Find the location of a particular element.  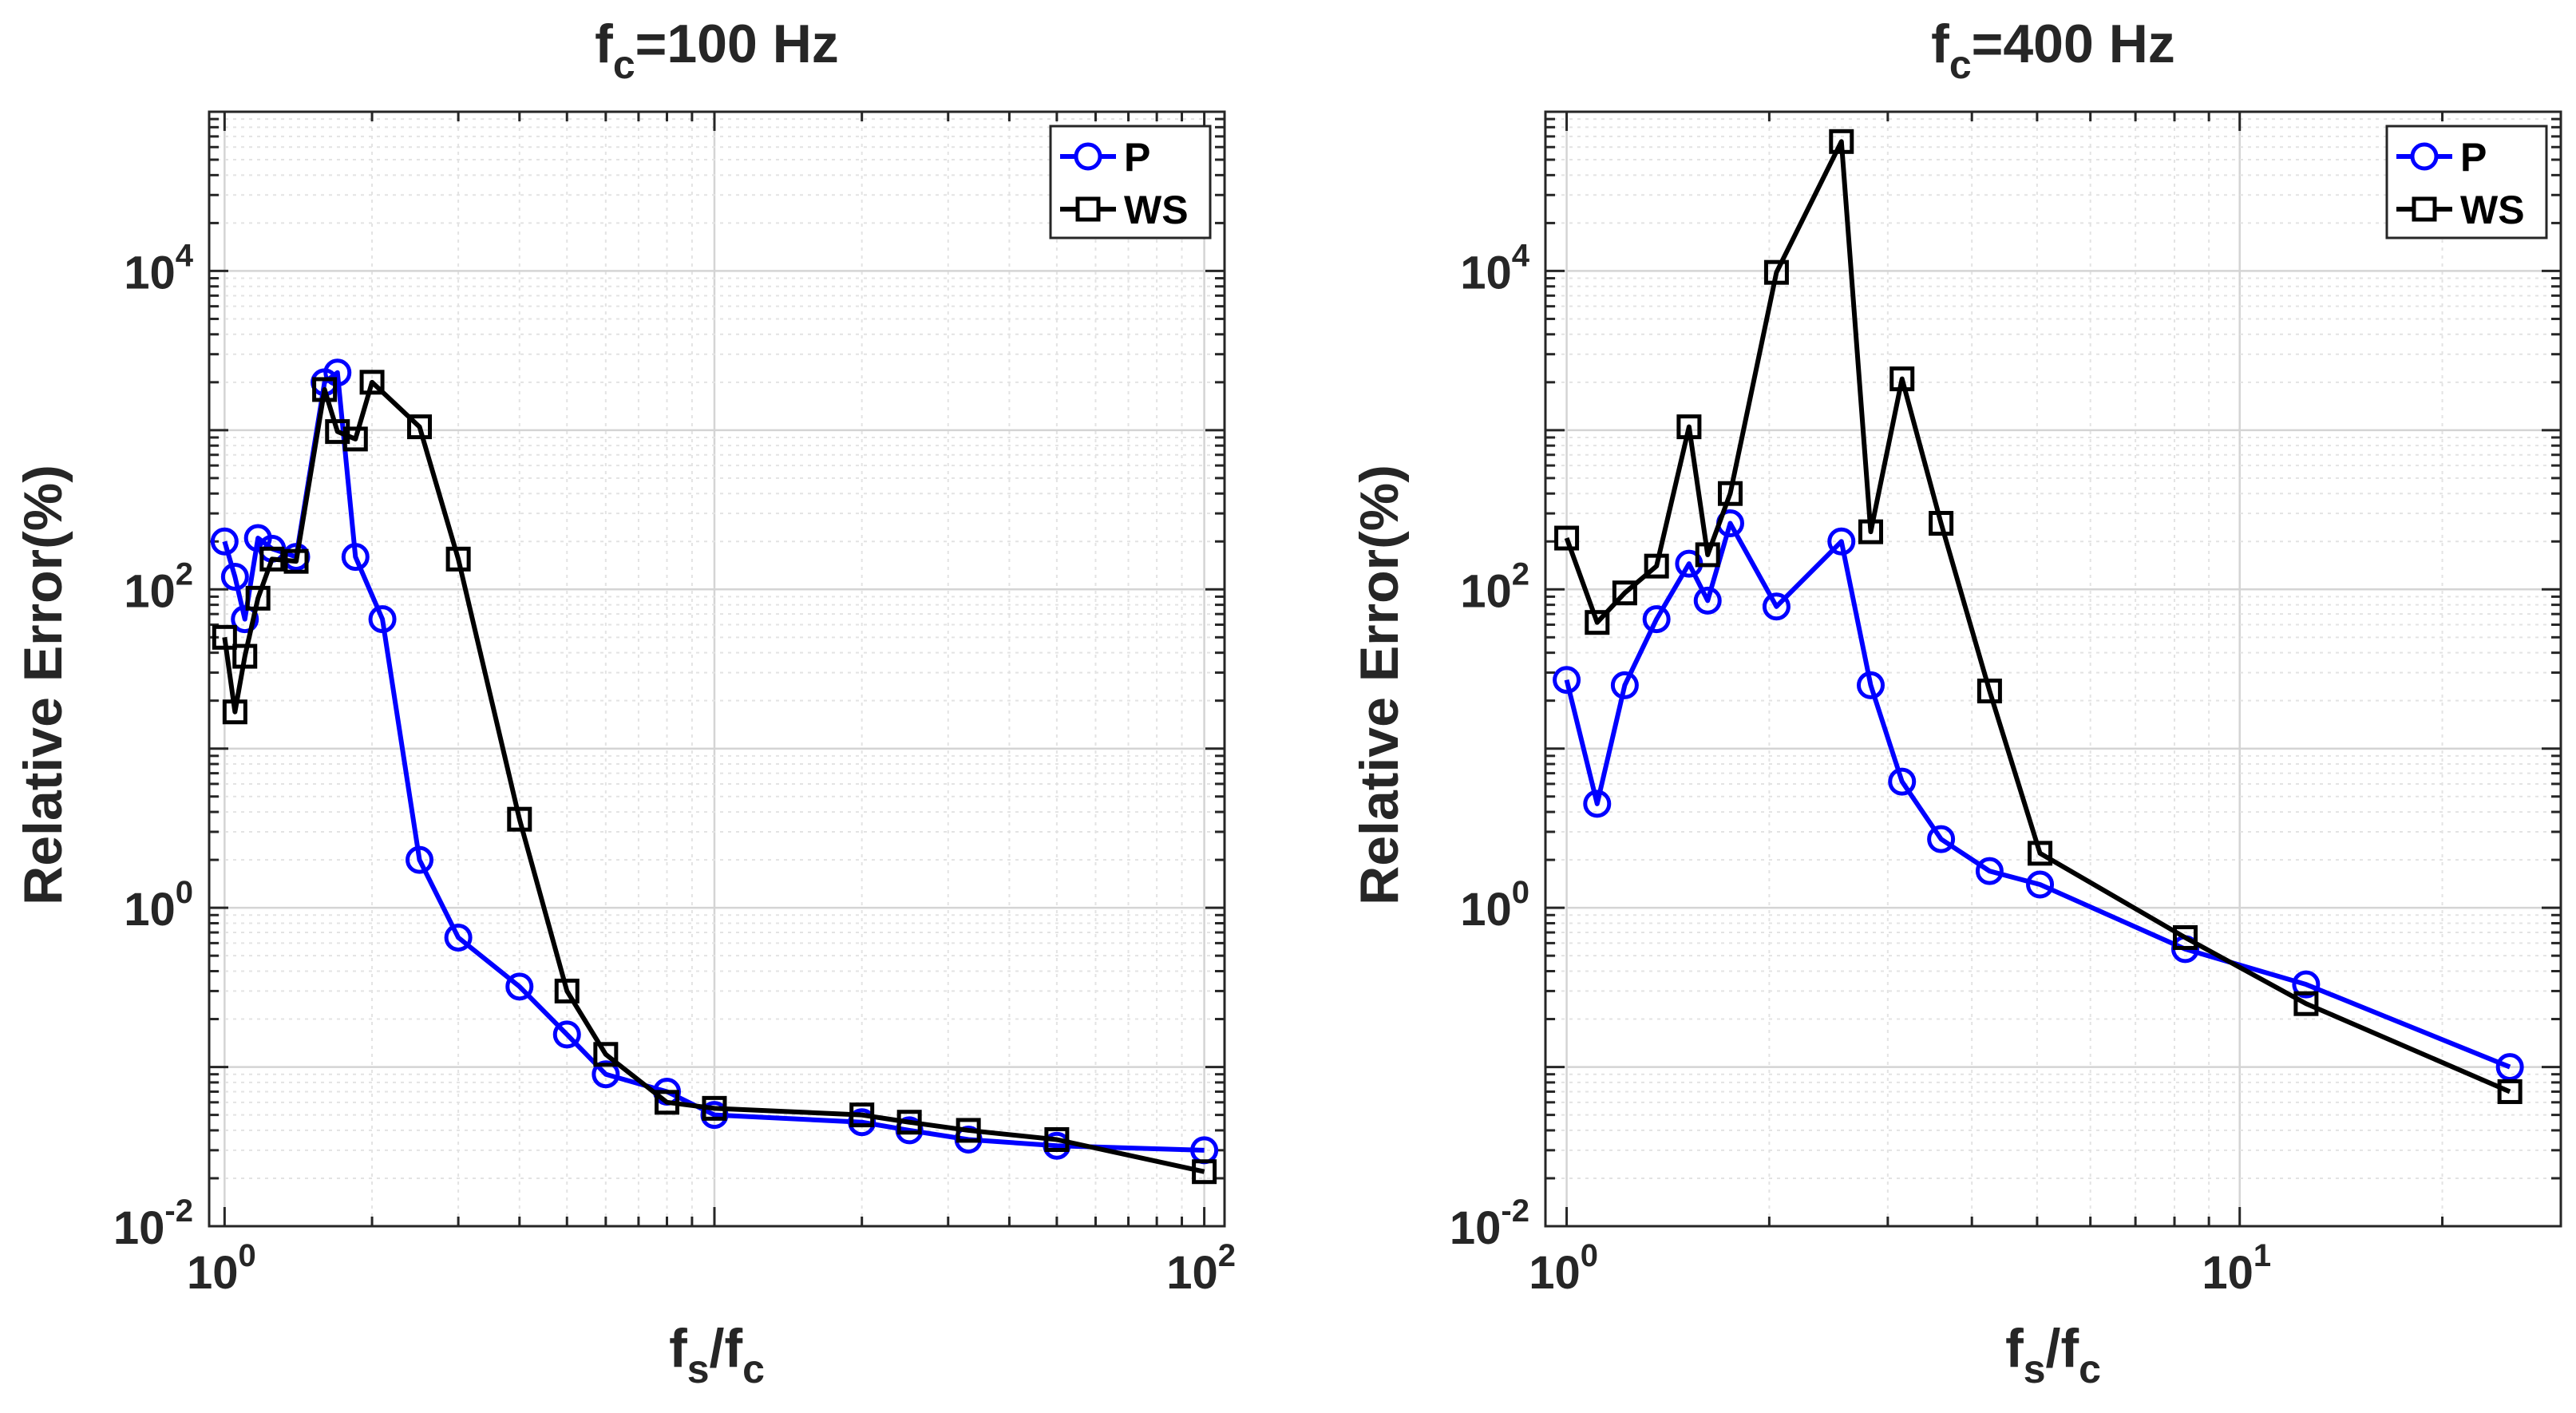

xlabel-slash: / is located at coordinates (718, 1348).